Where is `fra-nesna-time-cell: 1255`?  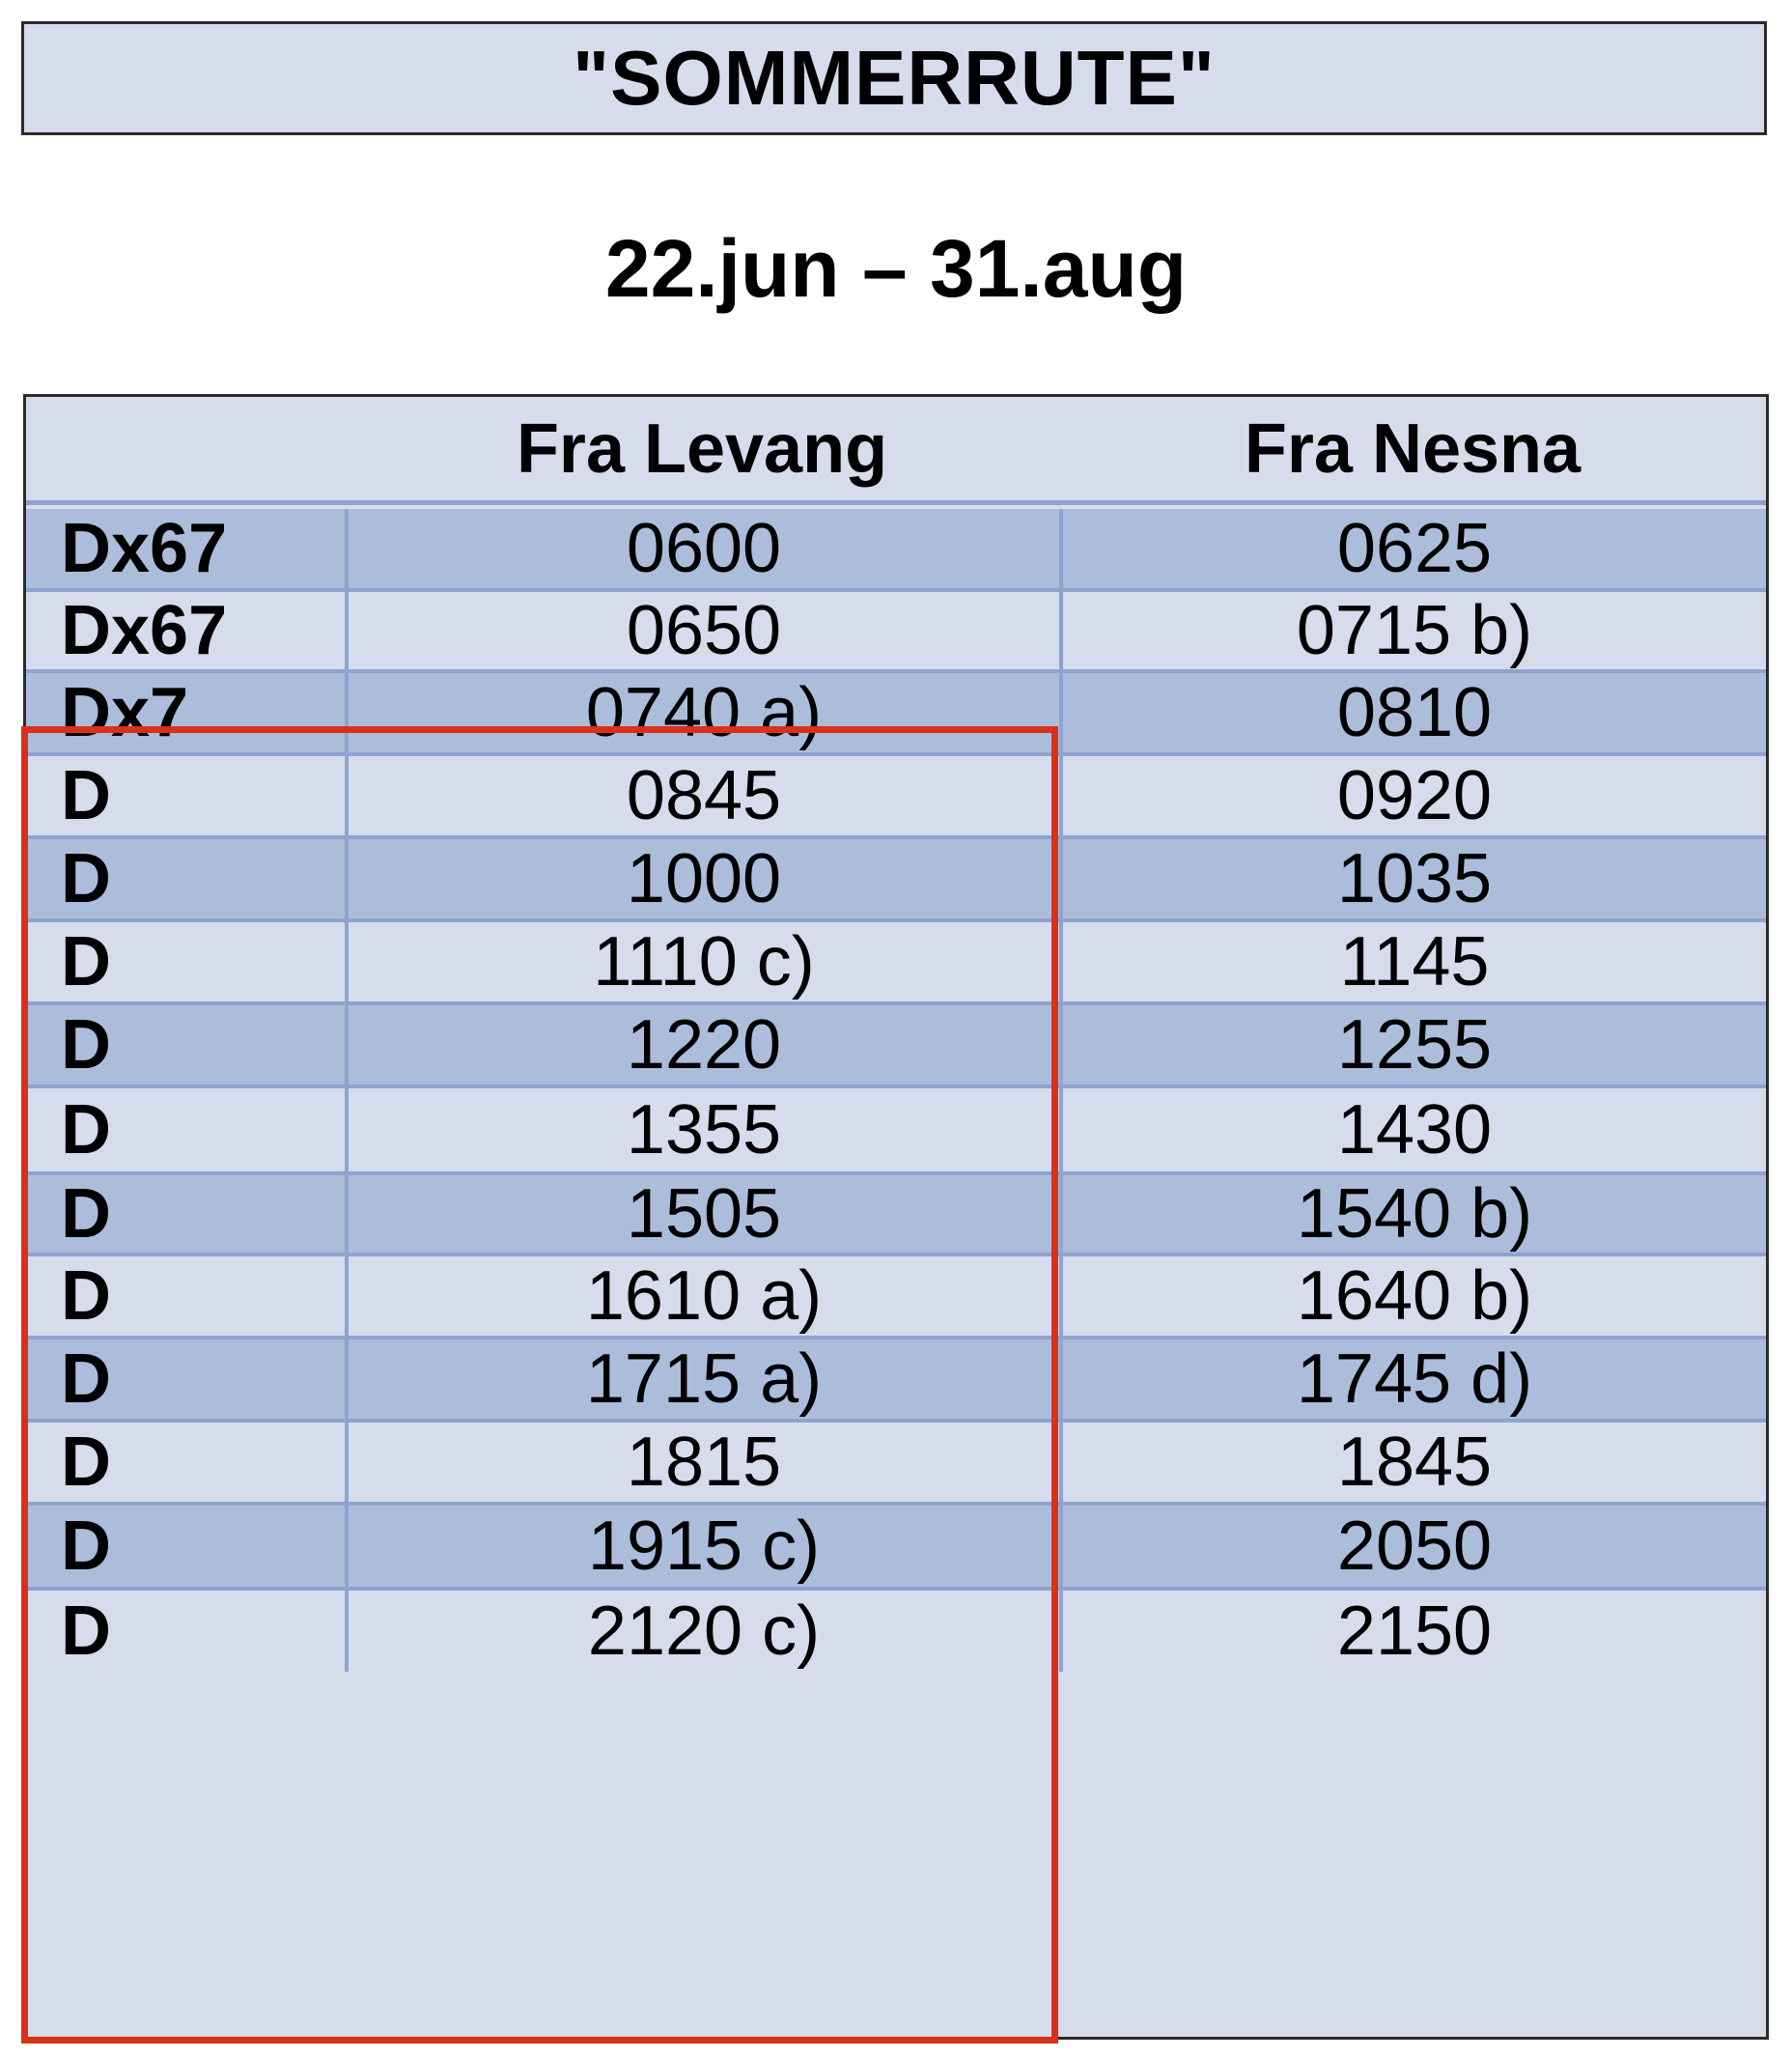
fra-nesna-time-cell: 1255 is located at coordinates (1413, 1045).